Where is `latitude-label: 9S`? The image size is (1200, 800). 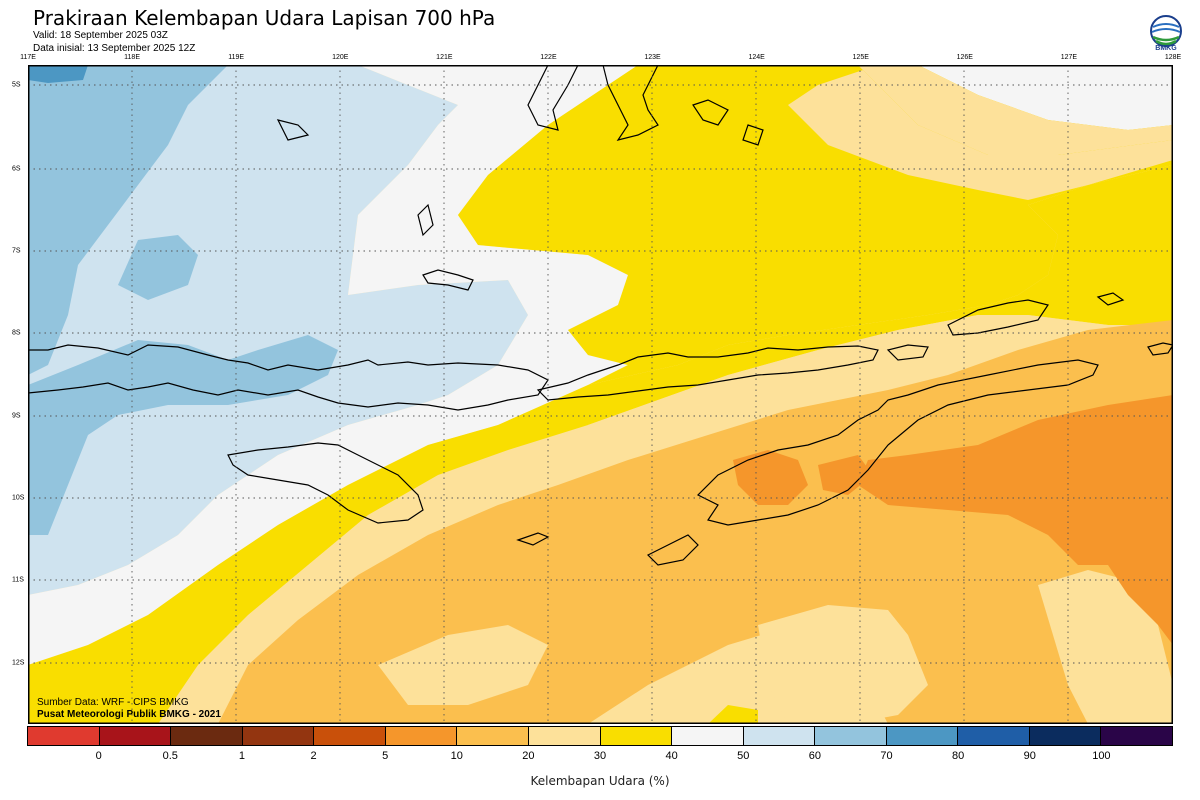 latitude-label: 9S is located at coordinates (16, 416).